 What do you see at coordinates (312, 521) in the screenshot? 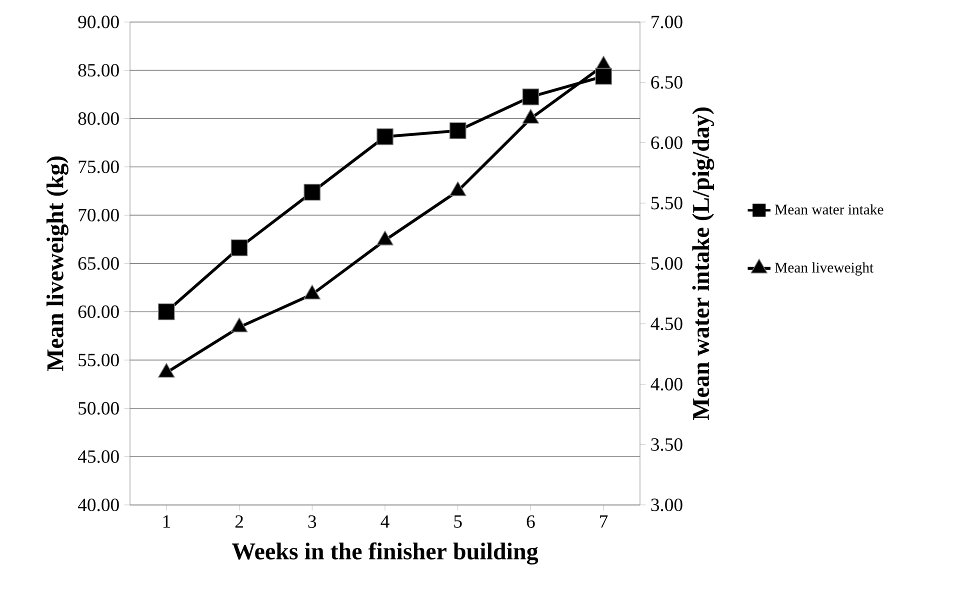
I see `x-tick-label: 3` at bounding box center [312, 521].